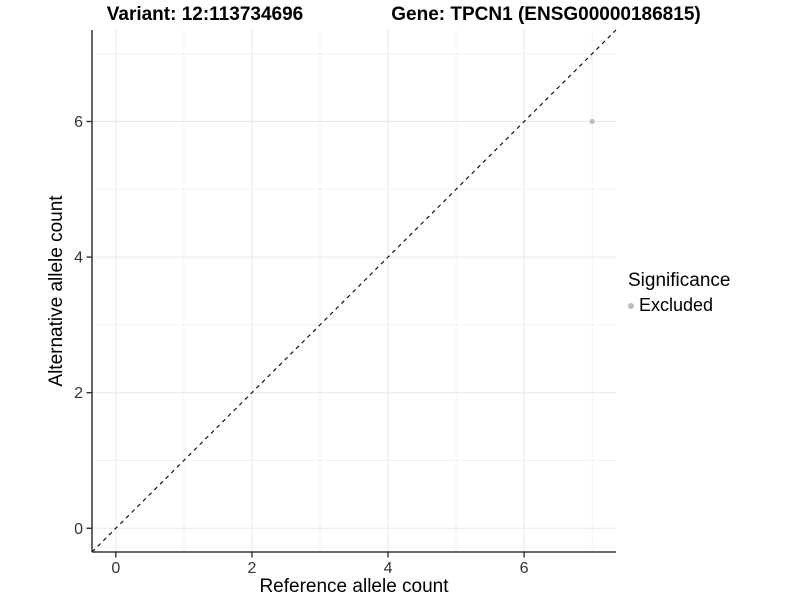 The image size is (800, 600). Describe the element at coordinates (679, 293) in the screenshot. I see `legend: Significance Excluded` at that location.